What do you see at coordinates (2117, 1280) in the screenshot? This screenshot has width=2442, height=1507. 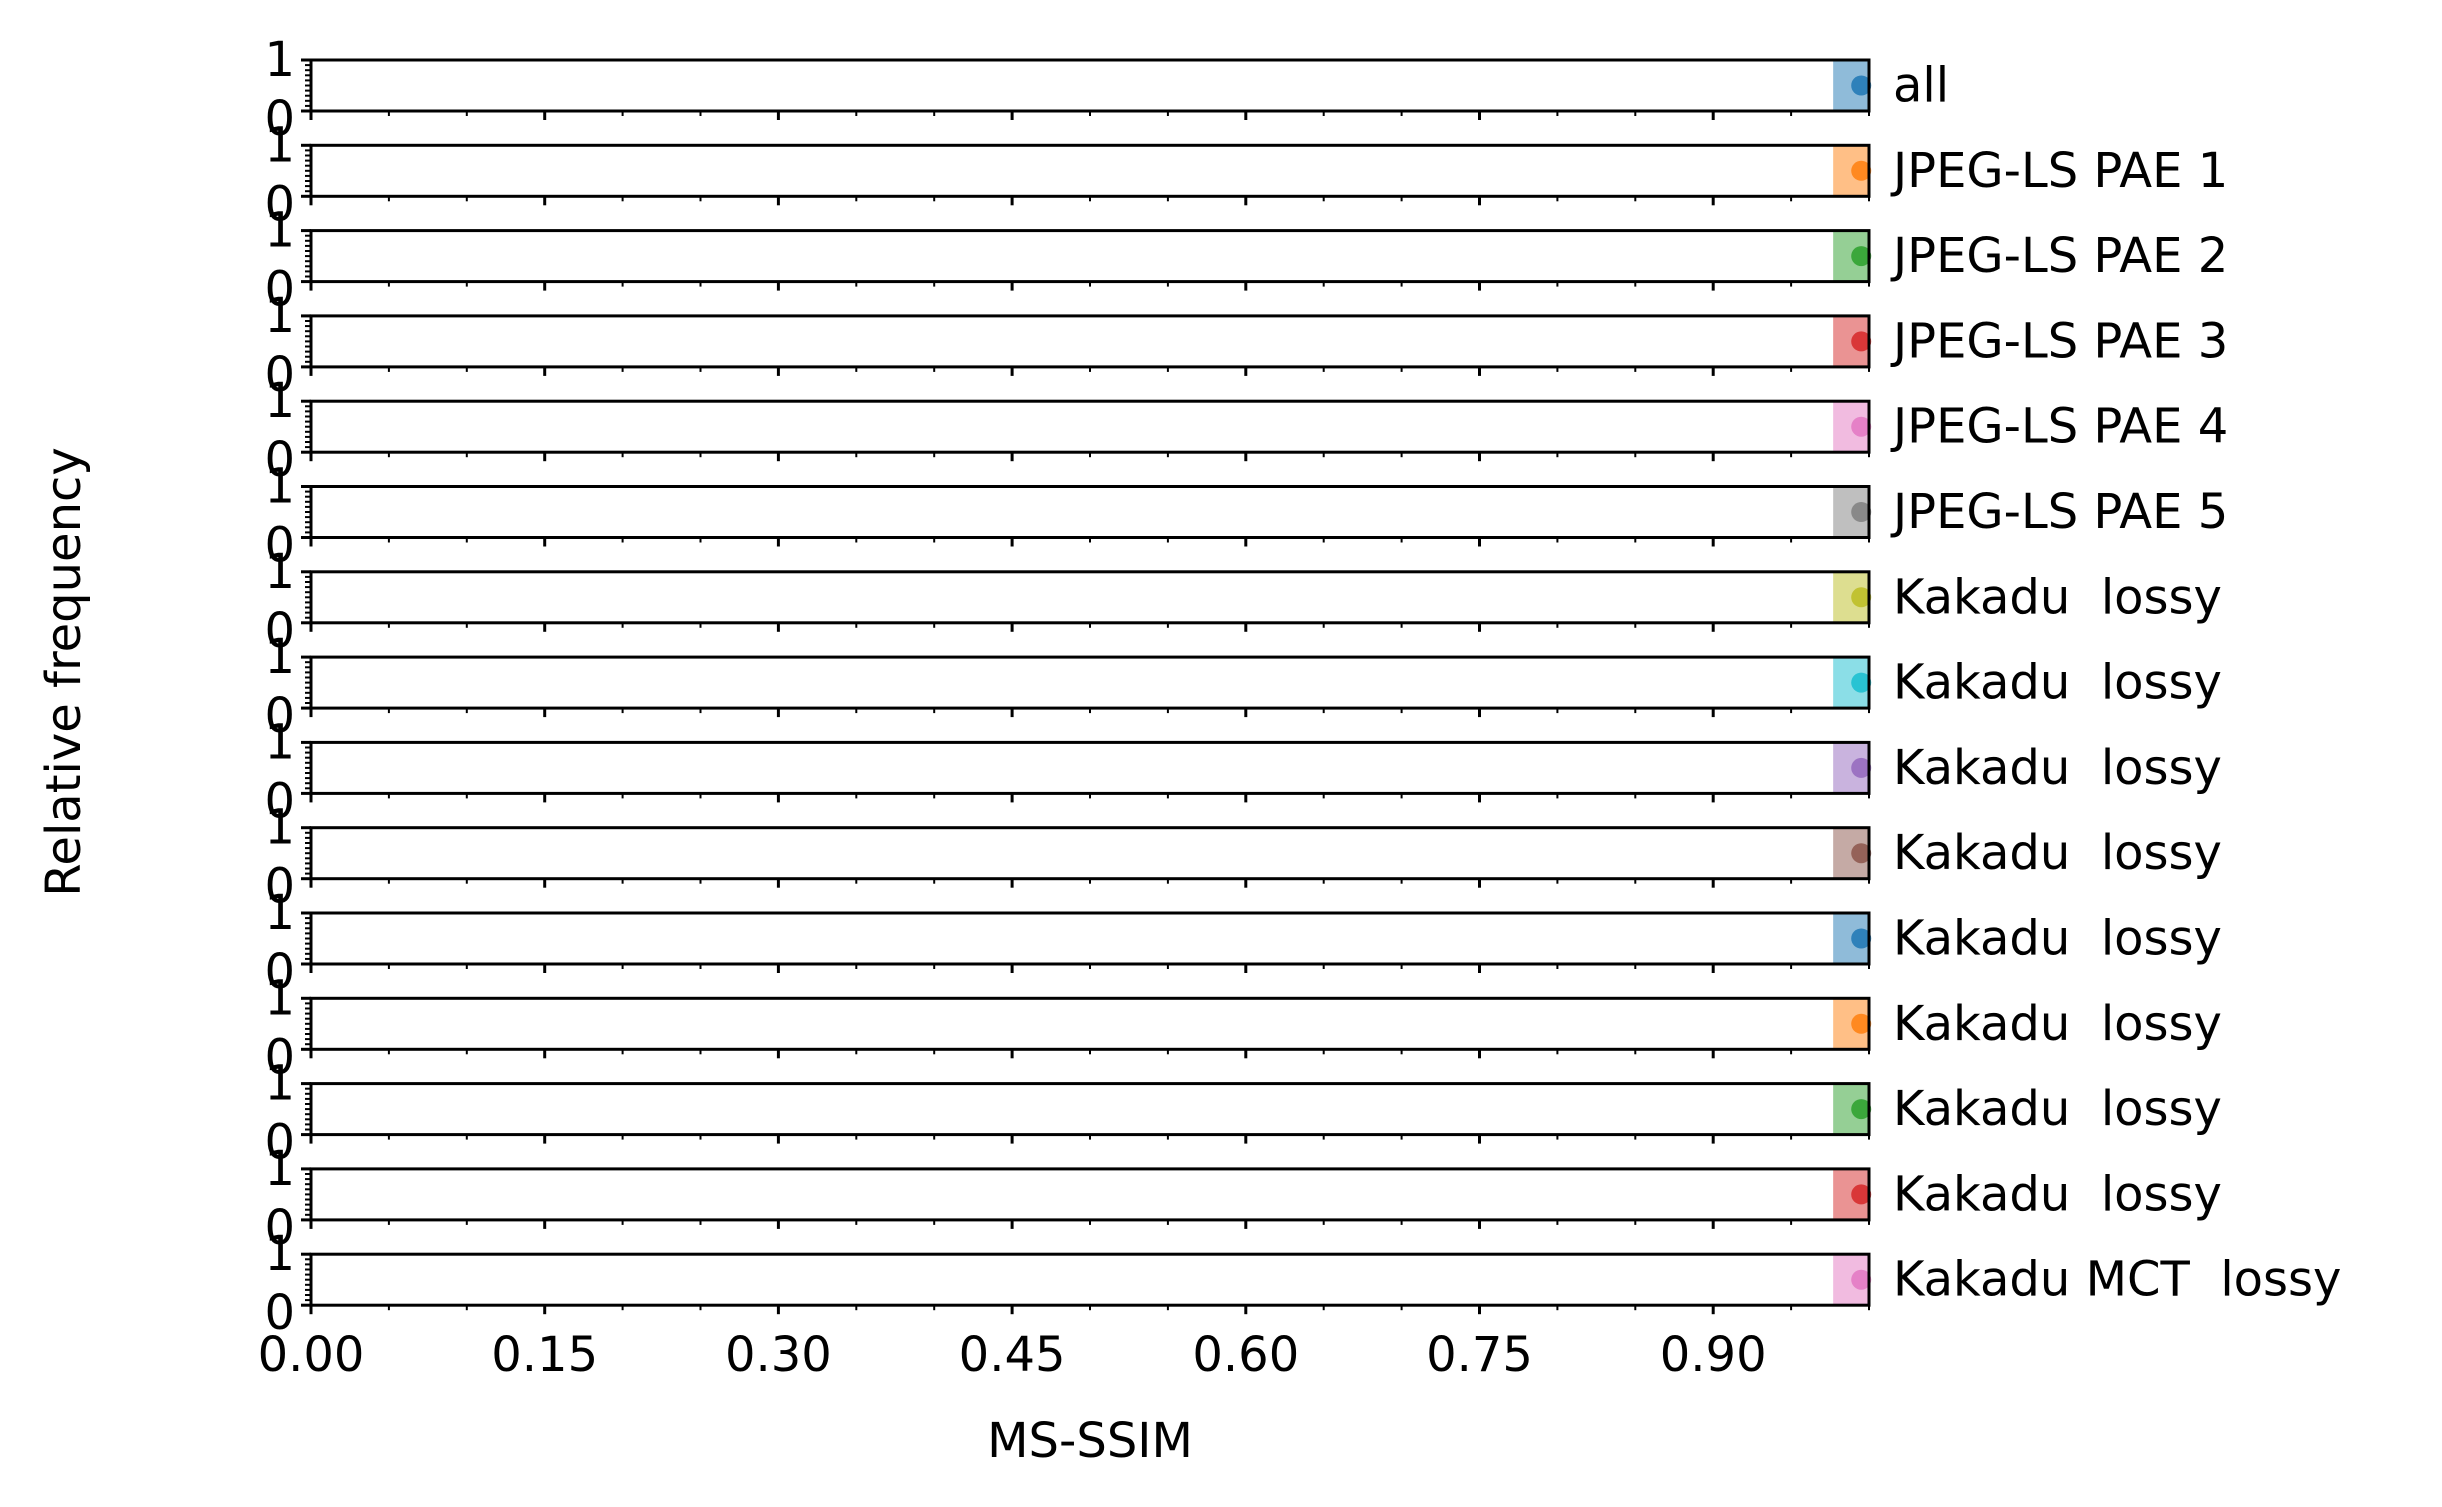 I see `series-label: Kakadu MCT lossy` at bounding box center [2117, 1280].